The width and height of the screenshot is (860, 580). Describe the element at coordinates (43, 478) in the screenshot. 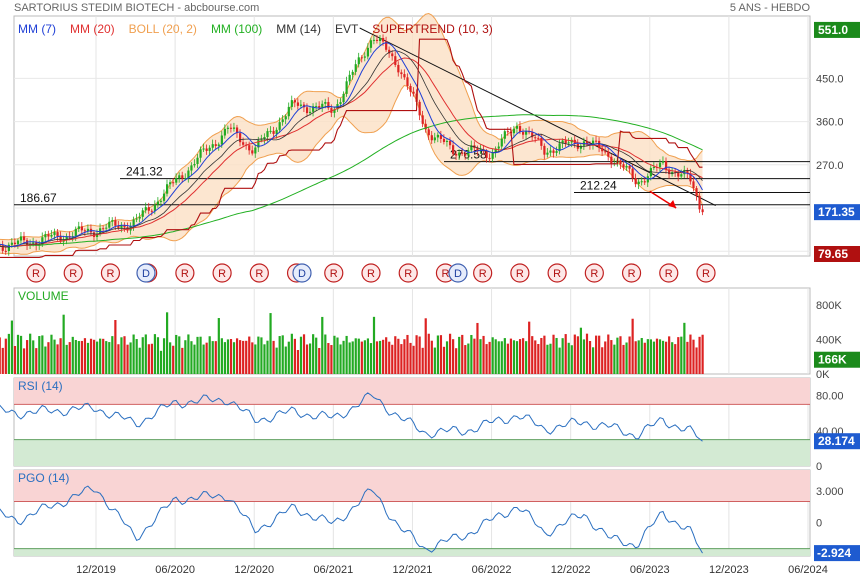

I see `pgo-title: PGO (14)` at that location.